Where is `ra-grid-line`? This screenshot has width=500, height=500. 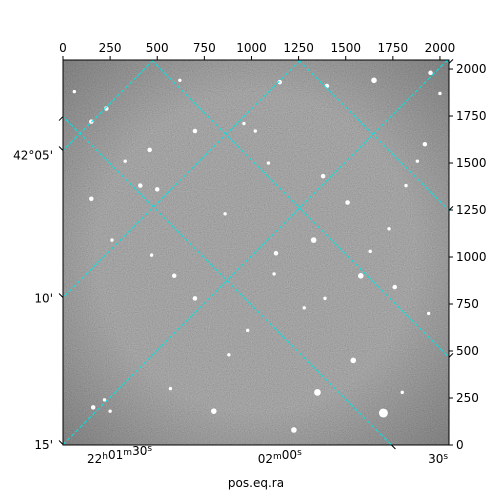
ra-grid-line is located at coordinates (373, 136).